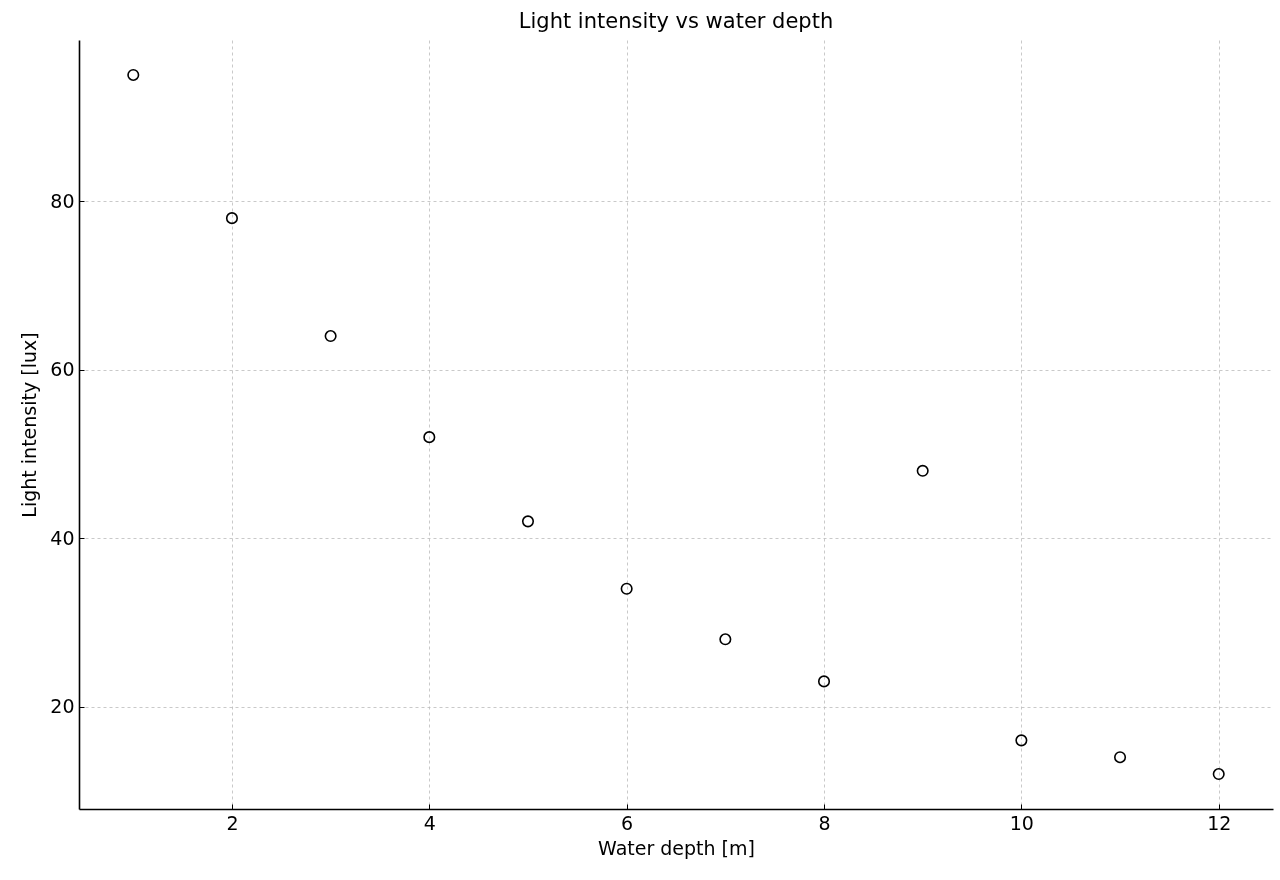  Describe the element at coordinates (232, 822) in the screenshot. I see `x-tick-label: 2` at that location.